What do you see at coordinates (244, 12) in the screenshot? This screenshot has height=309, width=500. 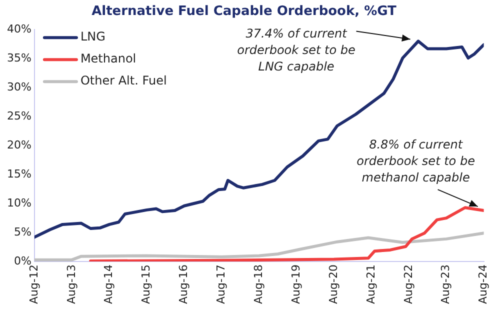 I see `chart-title: Alternative Fuel Capable Orderbook, %GT` at bounding box center [244, 12].